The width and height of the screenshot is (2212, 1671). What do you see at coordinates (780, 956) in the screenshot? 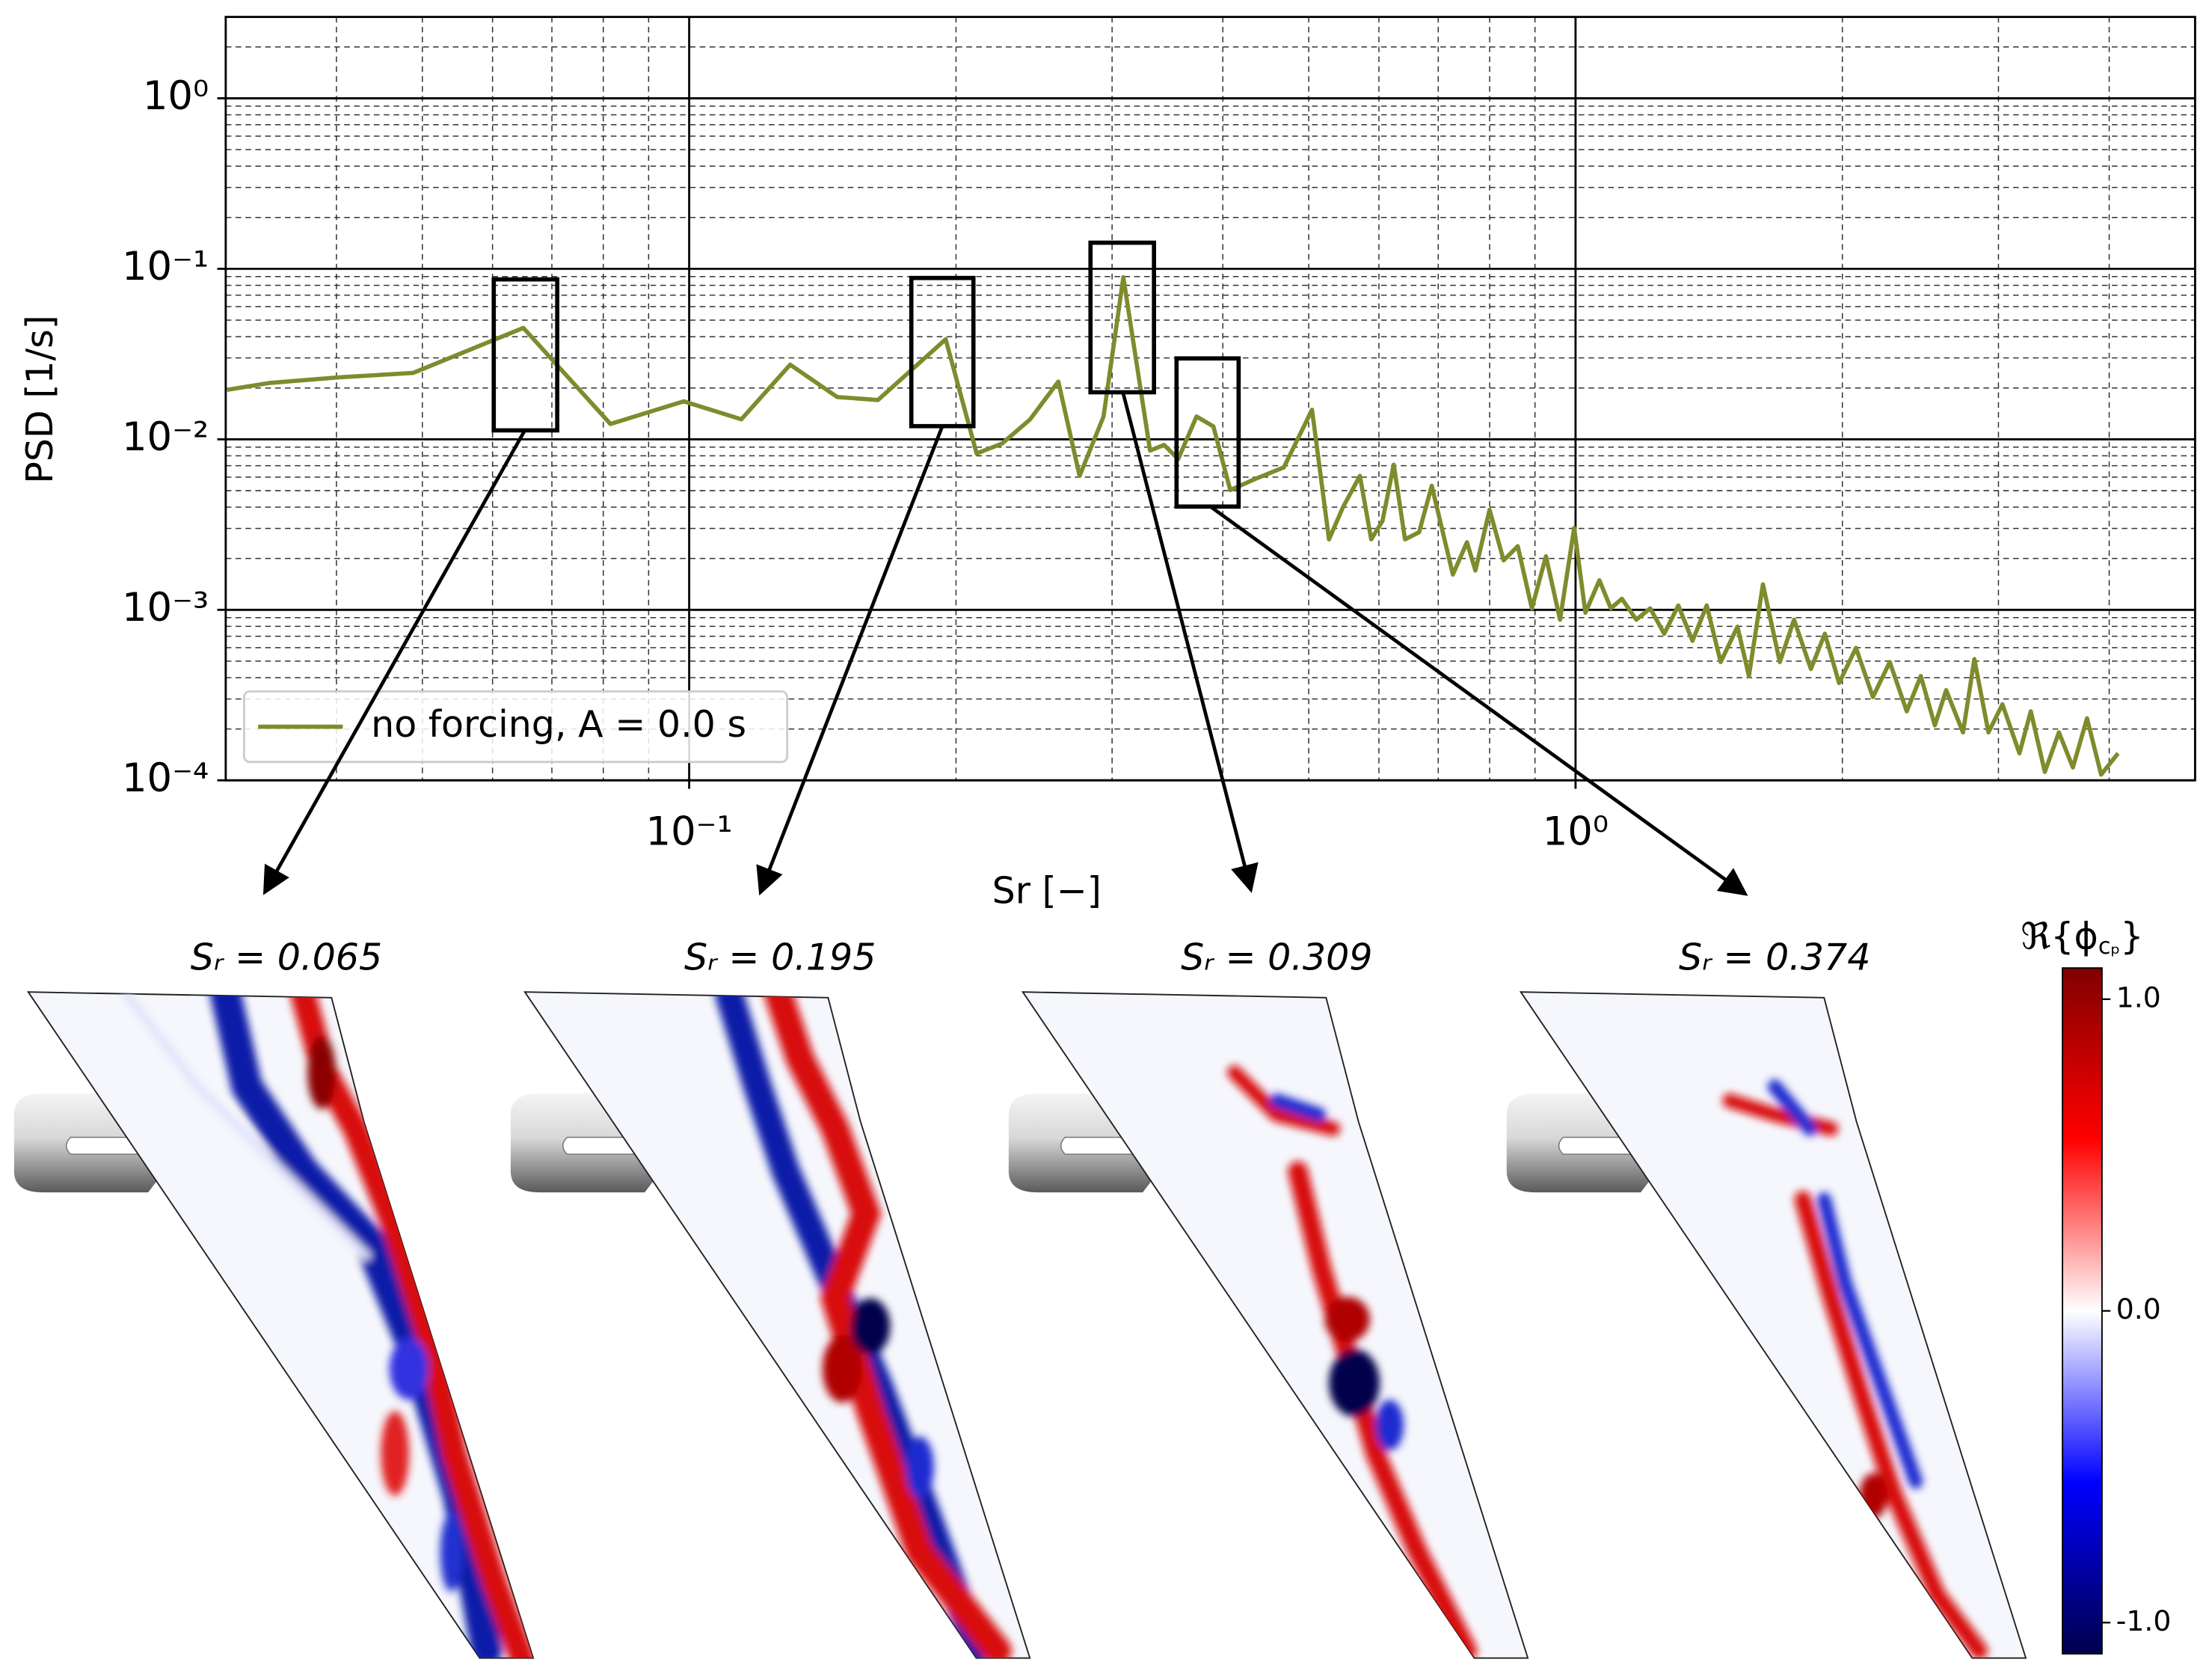
I see `panel-label: Sᵣ = 0.195` at bounding box center [780, 956].